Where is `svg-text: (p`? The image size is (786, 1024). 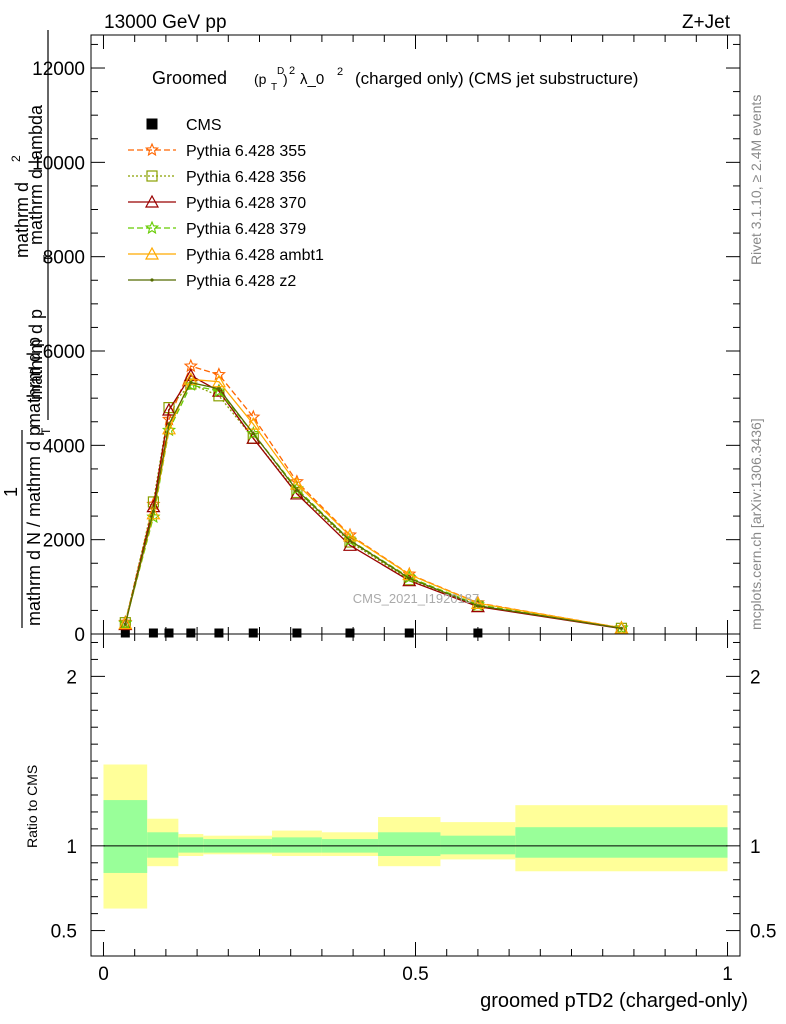
svg-text: (p is located at coordinates (260, 79).